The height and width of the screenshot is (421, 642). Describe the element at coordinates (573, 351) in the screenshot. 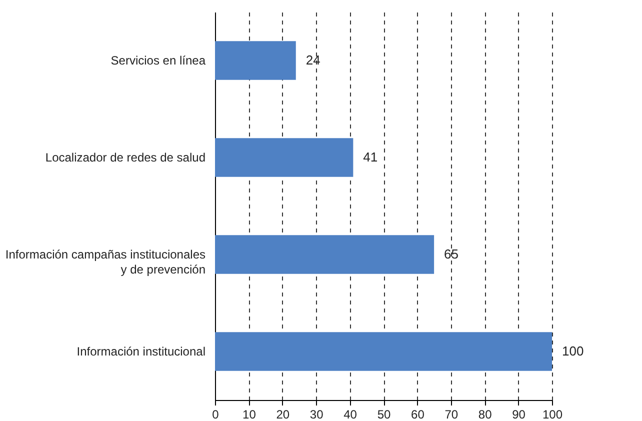

I see `data-label: 100` at that location.